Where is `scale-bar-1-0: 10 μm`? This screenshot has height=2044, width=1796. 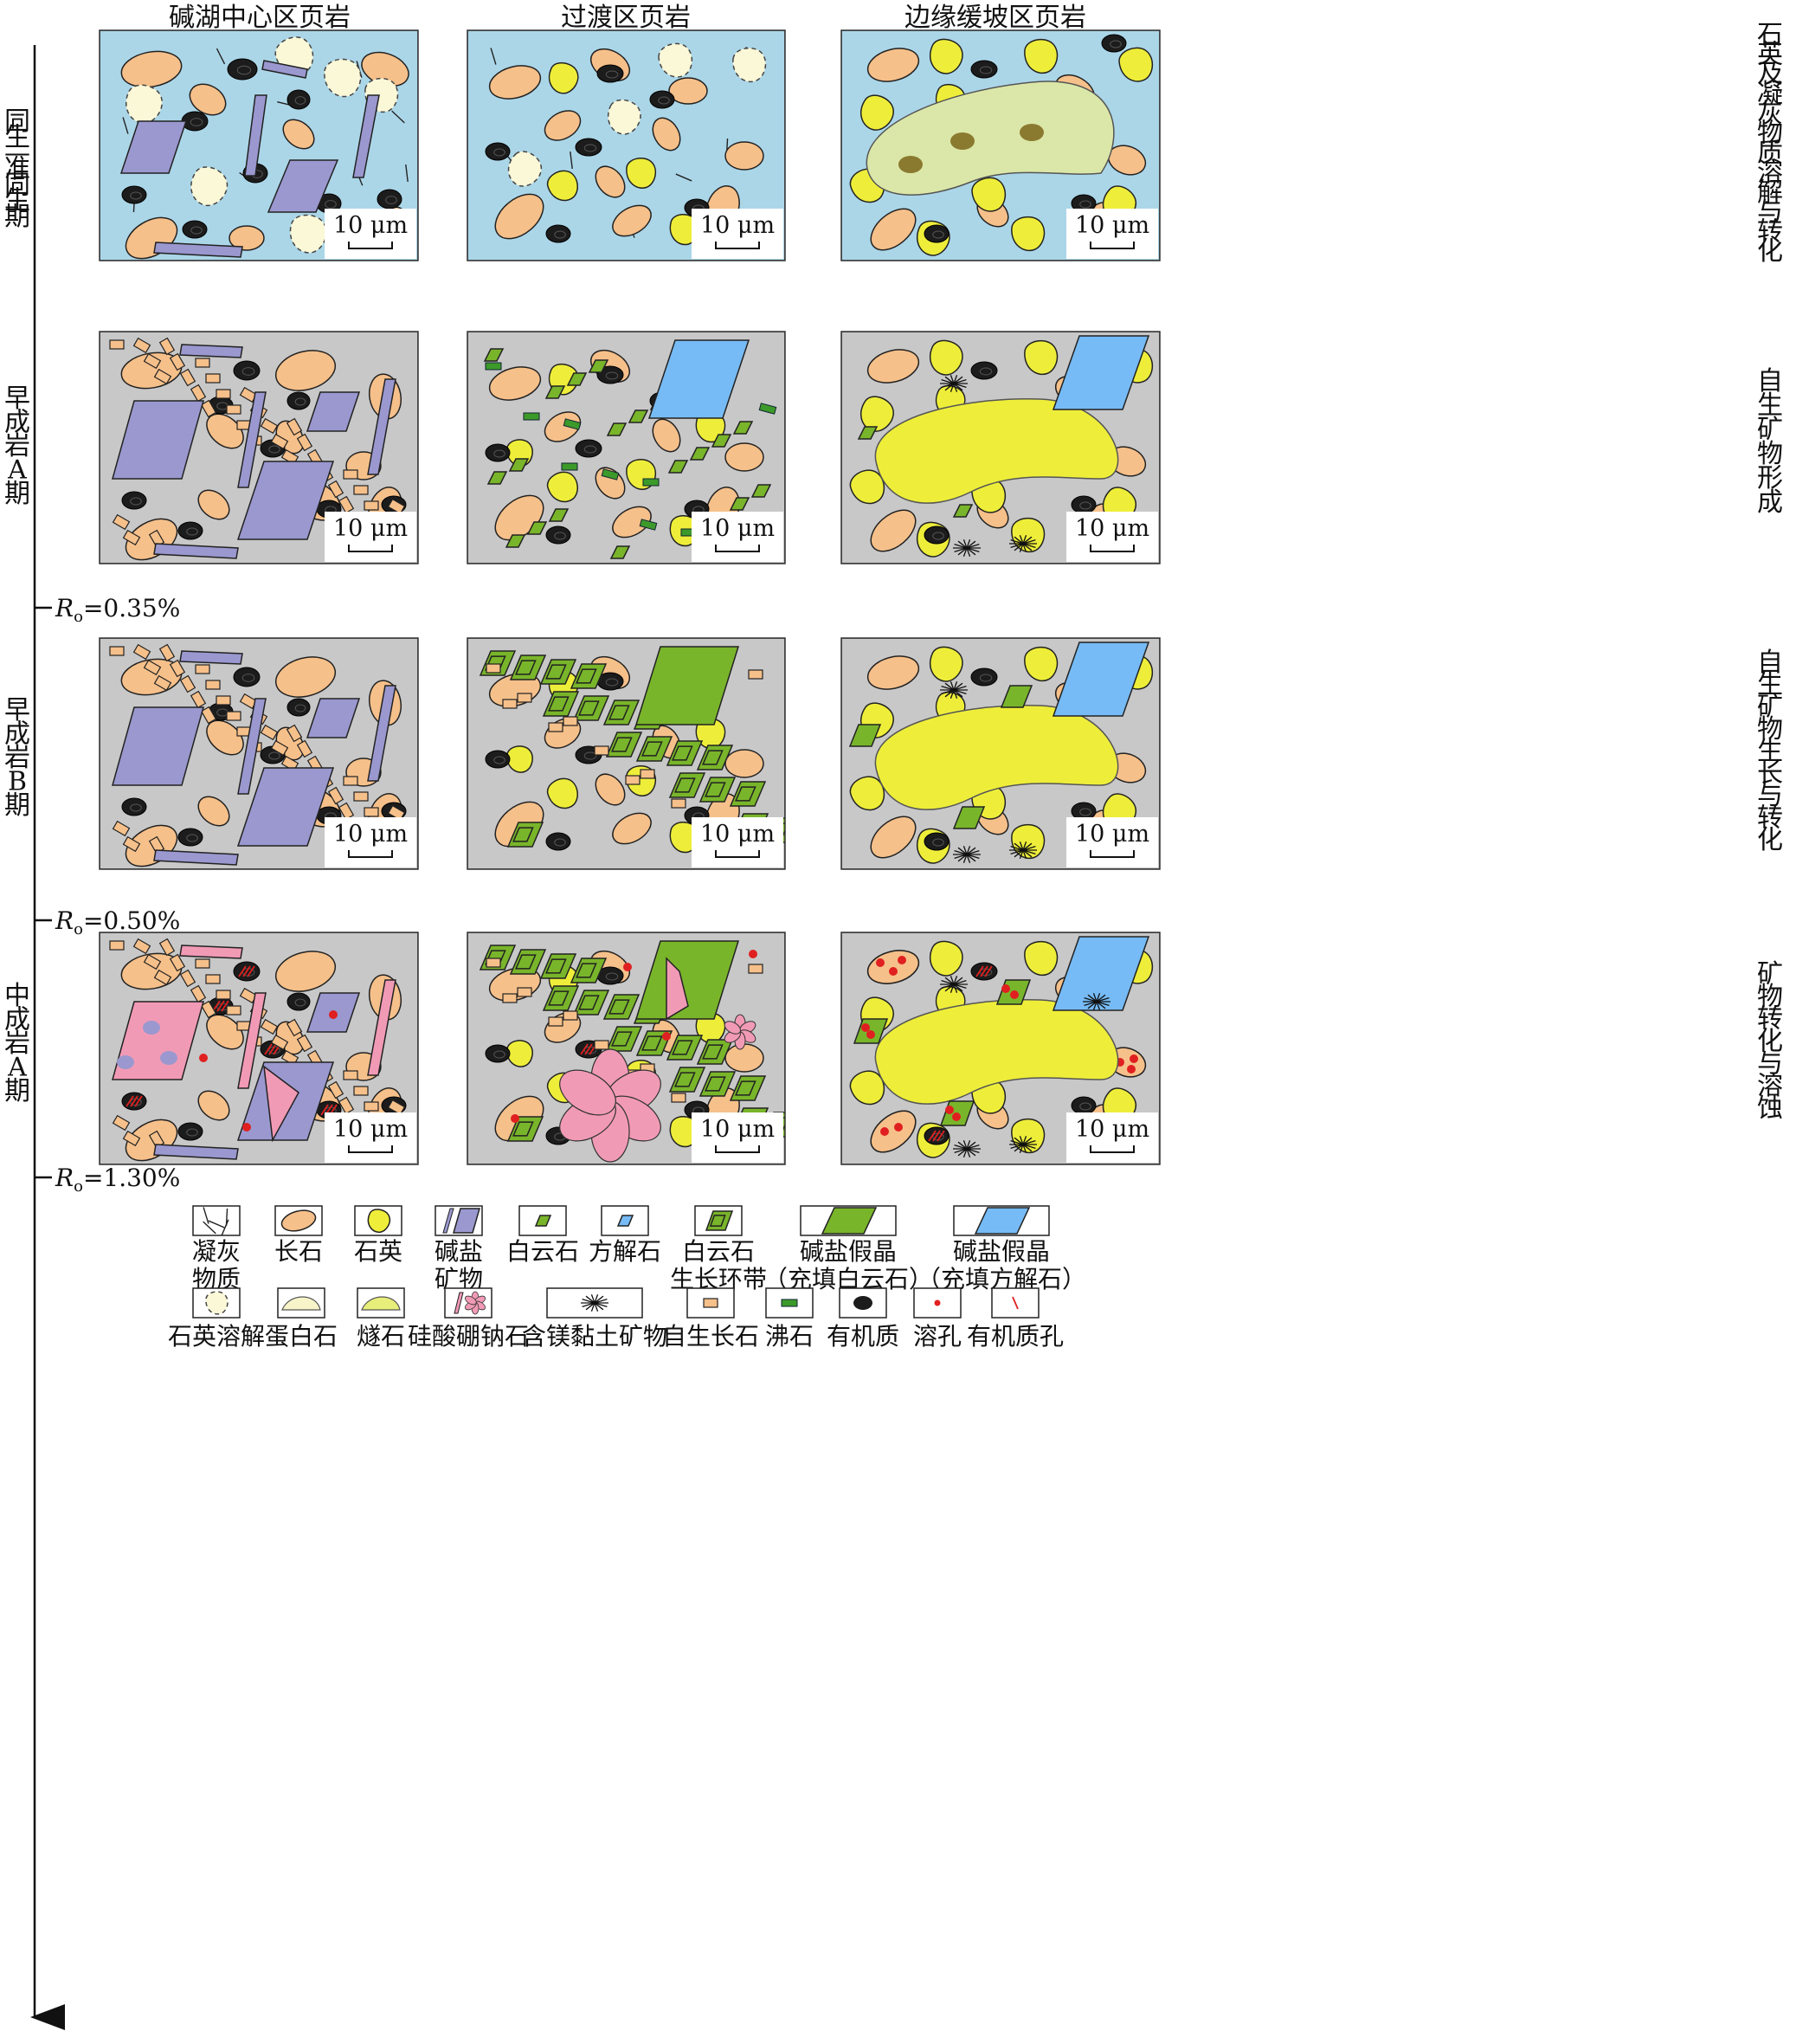 scale-bar-1-0: 10 μm is located at coordinates (370, 537).